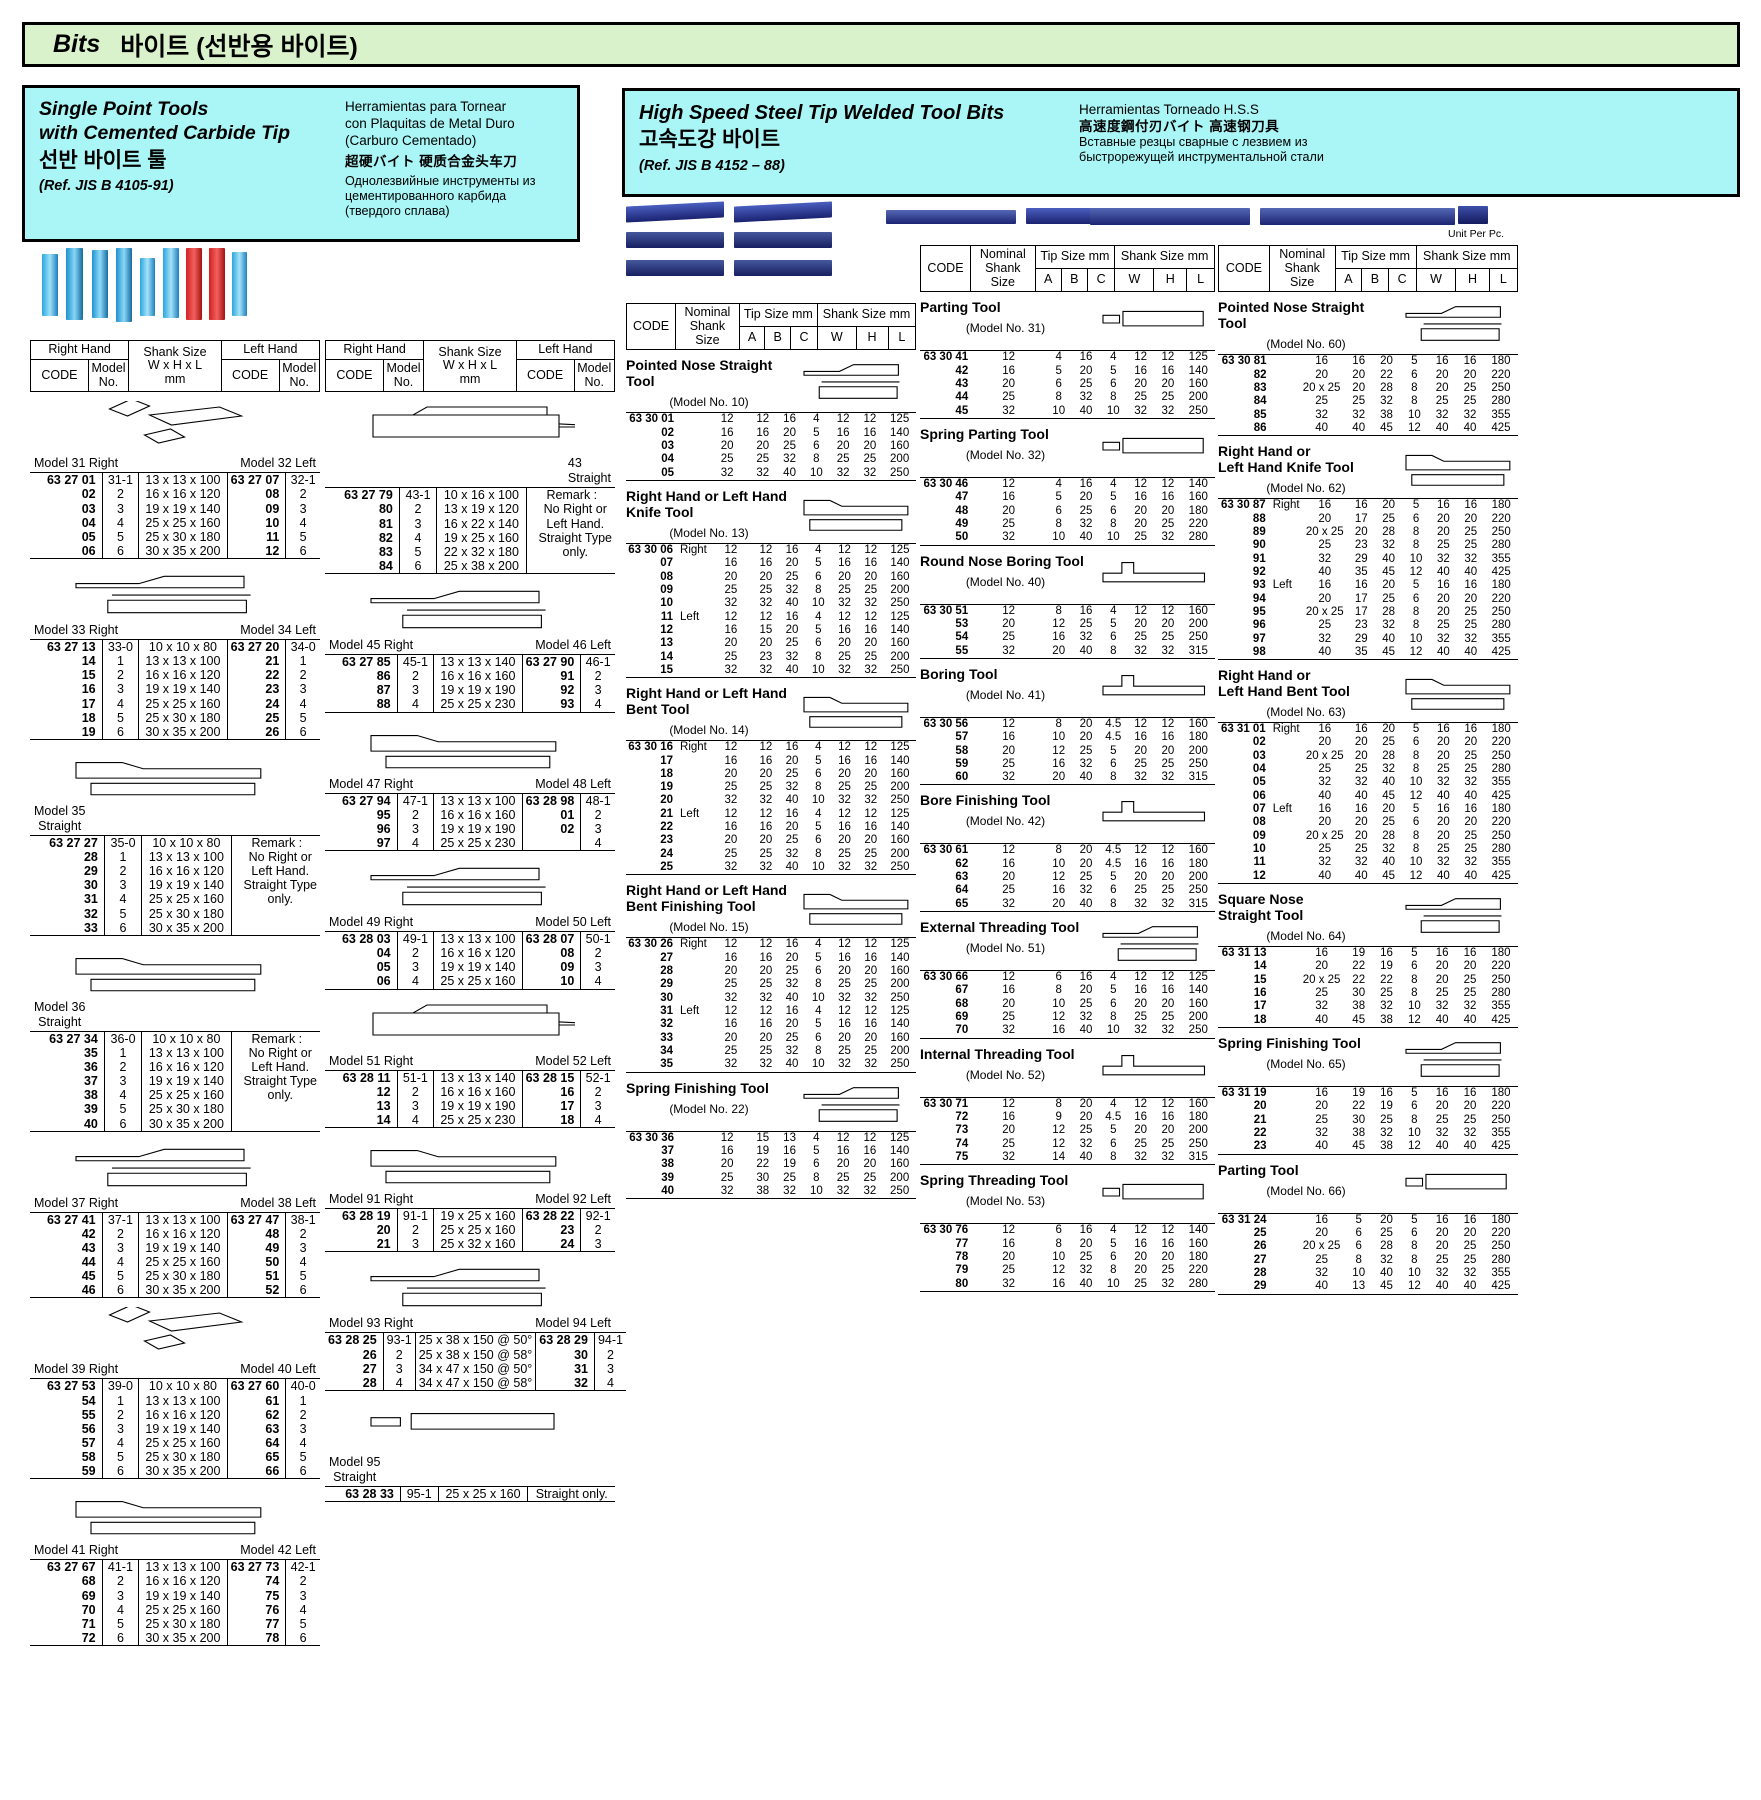 This screenshot has width=1761, height=1800. What do you see at coordinates (175, 1551) in the screenshot?
I see `carbide-model-caption: Model 41 Right Model 42 Left` at bounding box center [175, 1551].